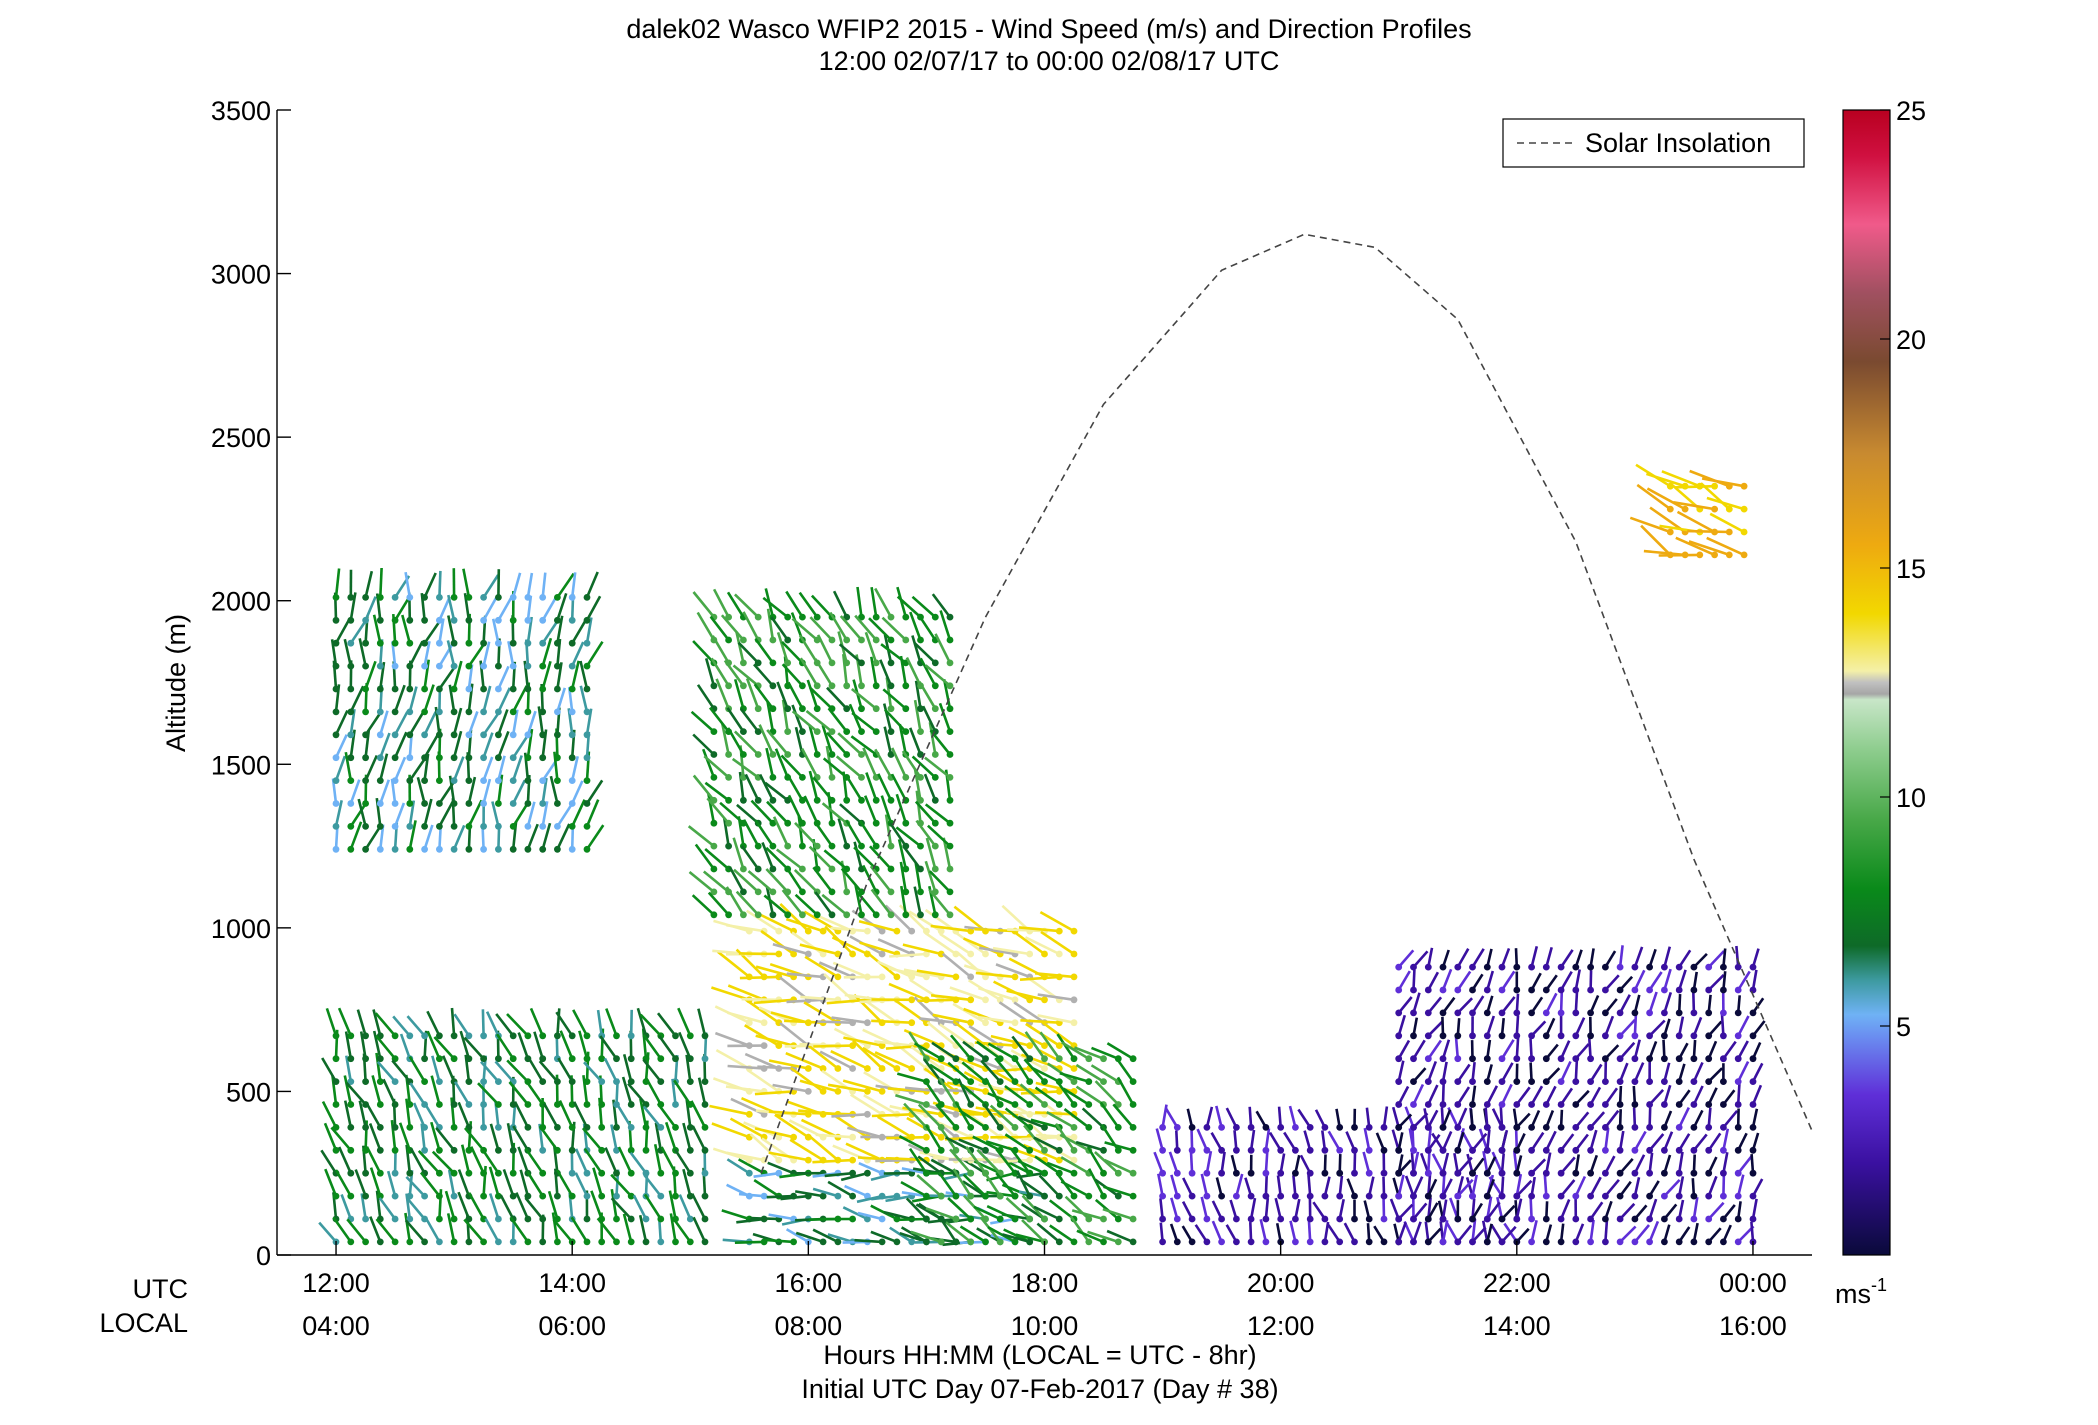  I want to click on y-axis-label: Altitude (m), so click(176, 683).